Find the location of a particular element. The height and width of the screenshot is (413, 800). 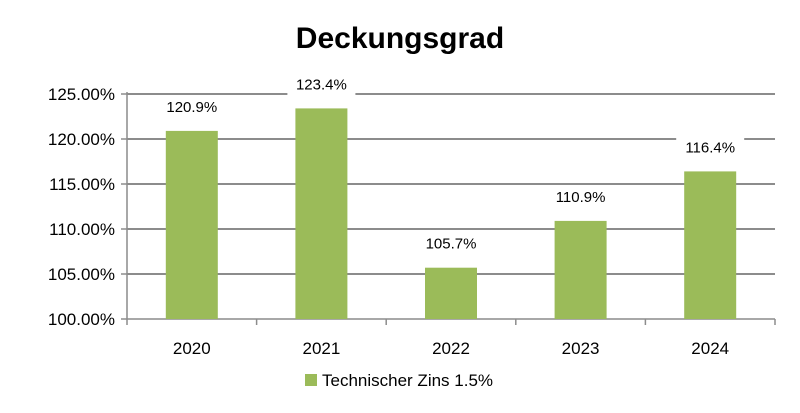

x-tick-label: 2021 is located at coordinates (321, 348).